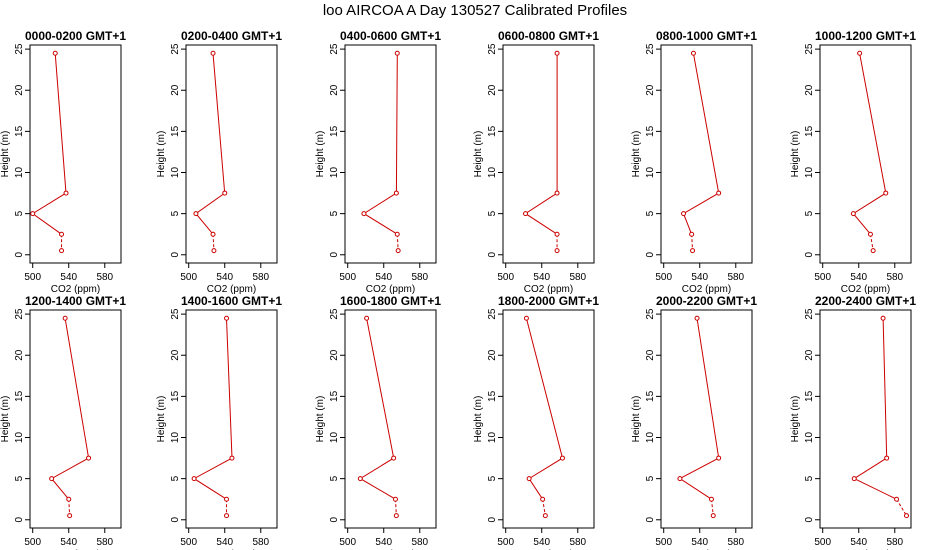  What do you see at coordinates (865, 36) in the screenshot?
I see `panel-title: 1000-1200 GMT+1` at bounding box center [865, 36].